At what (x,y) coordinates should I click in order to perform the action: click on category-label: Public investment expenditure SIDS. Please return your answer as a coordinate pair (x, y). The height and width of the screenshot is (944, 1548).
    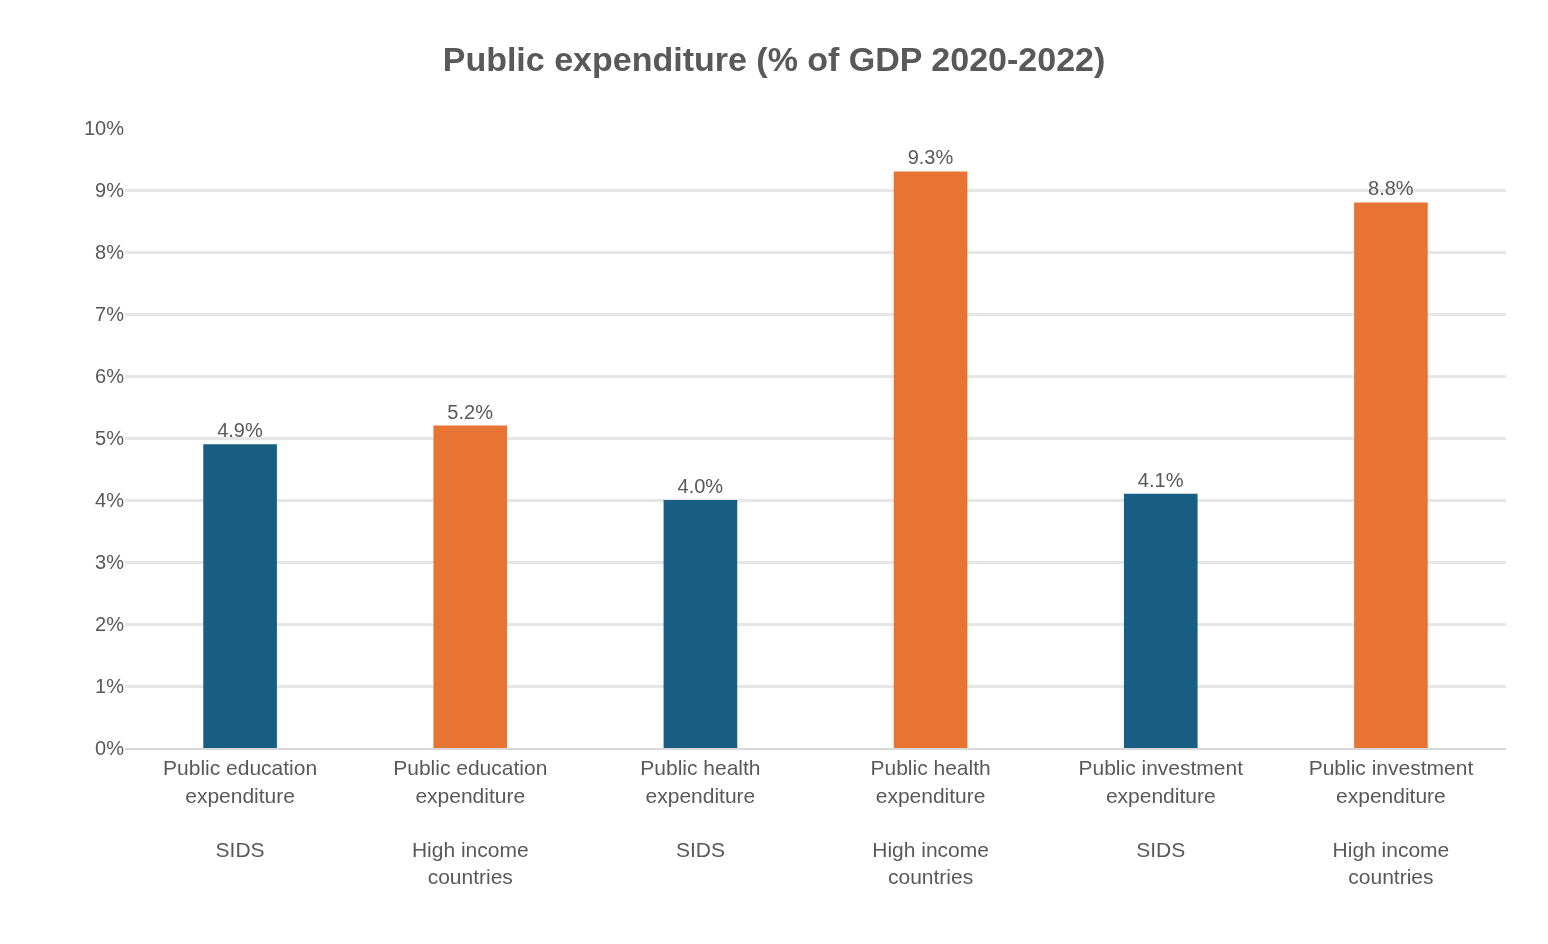
    Looking at the image, I should click on (1161, 809).